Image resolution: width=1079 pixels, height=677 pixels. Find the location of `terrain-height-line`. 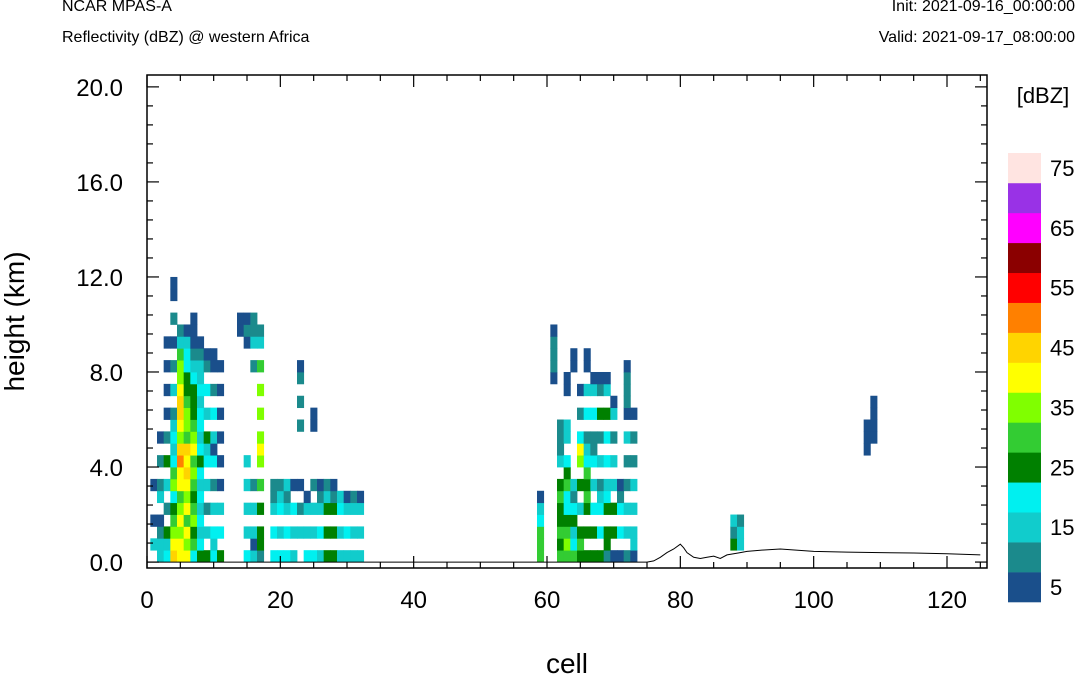

terrain-height-line is located at coordinates (564, 553).